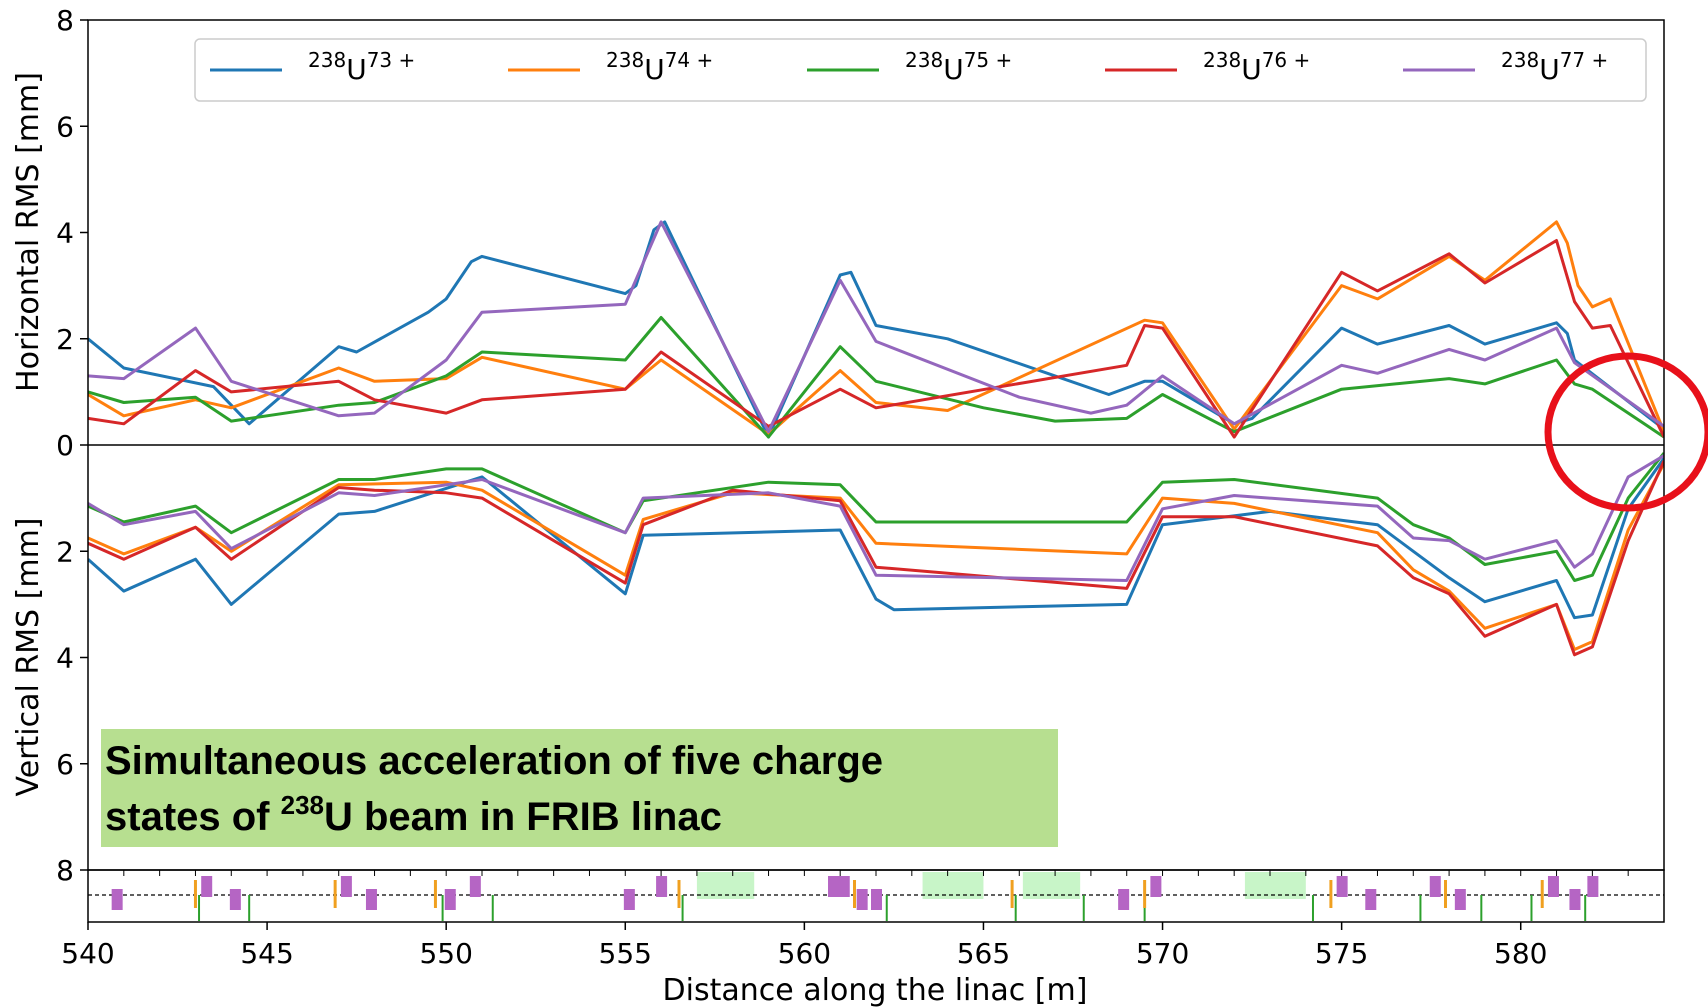 The width and height of the screenshot is (1708, 1008). I want to click on x-tick-label: 560, so click(804, 953).